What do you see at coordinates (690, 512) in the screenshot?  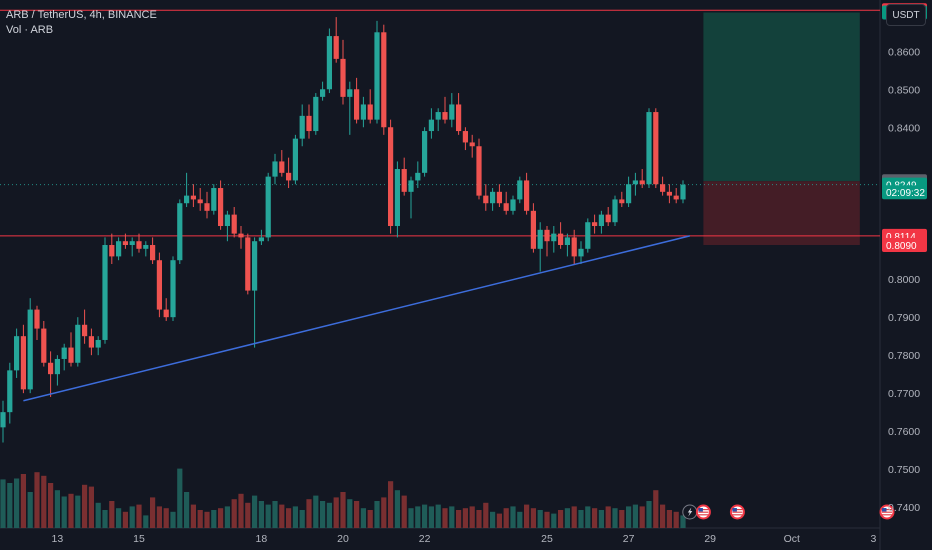 I see `lightning-icon-bolt` at bounding box center [690, 512].